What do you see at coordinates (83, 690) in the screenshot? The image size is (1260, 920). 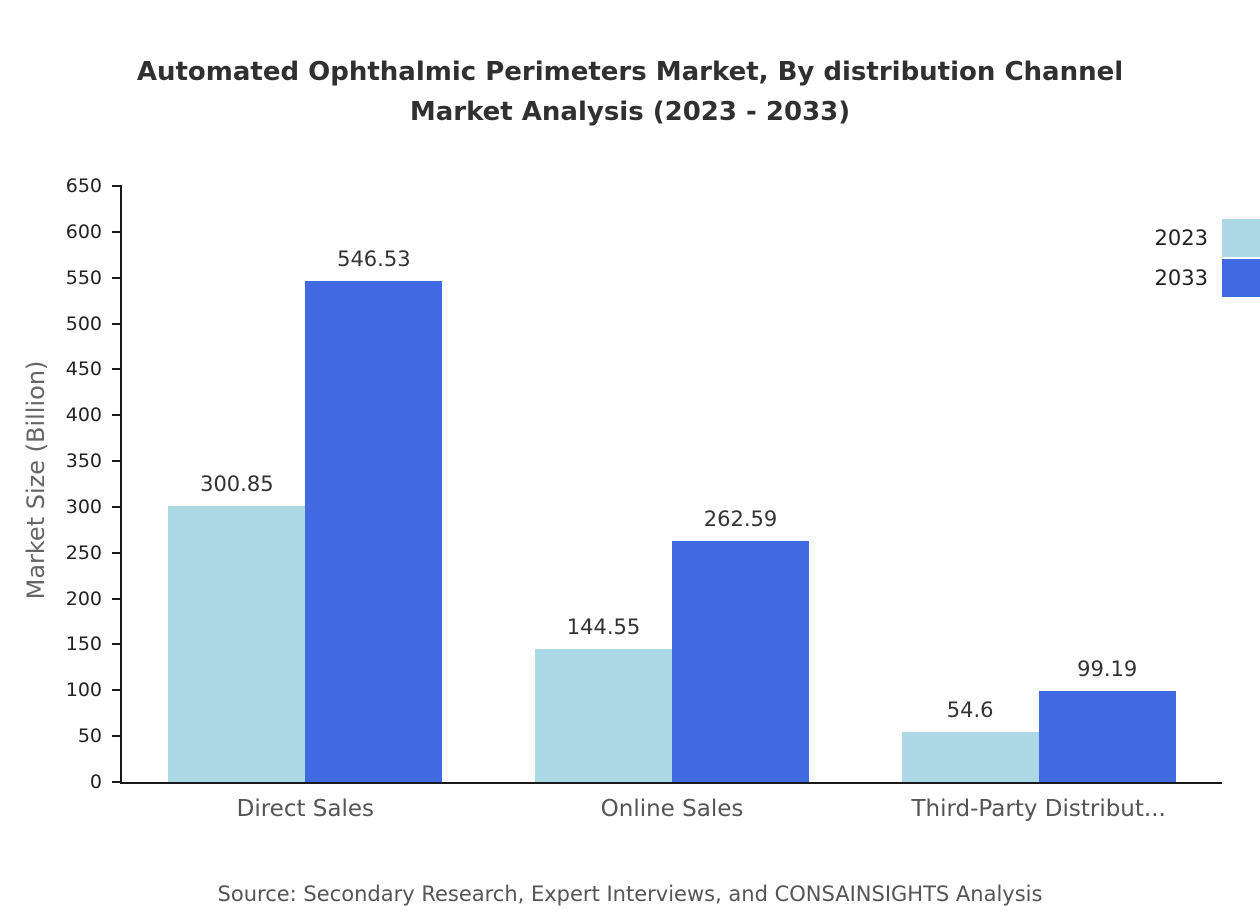 I see `y-axis-tick-label: 100` at bounding box center [83, 690].